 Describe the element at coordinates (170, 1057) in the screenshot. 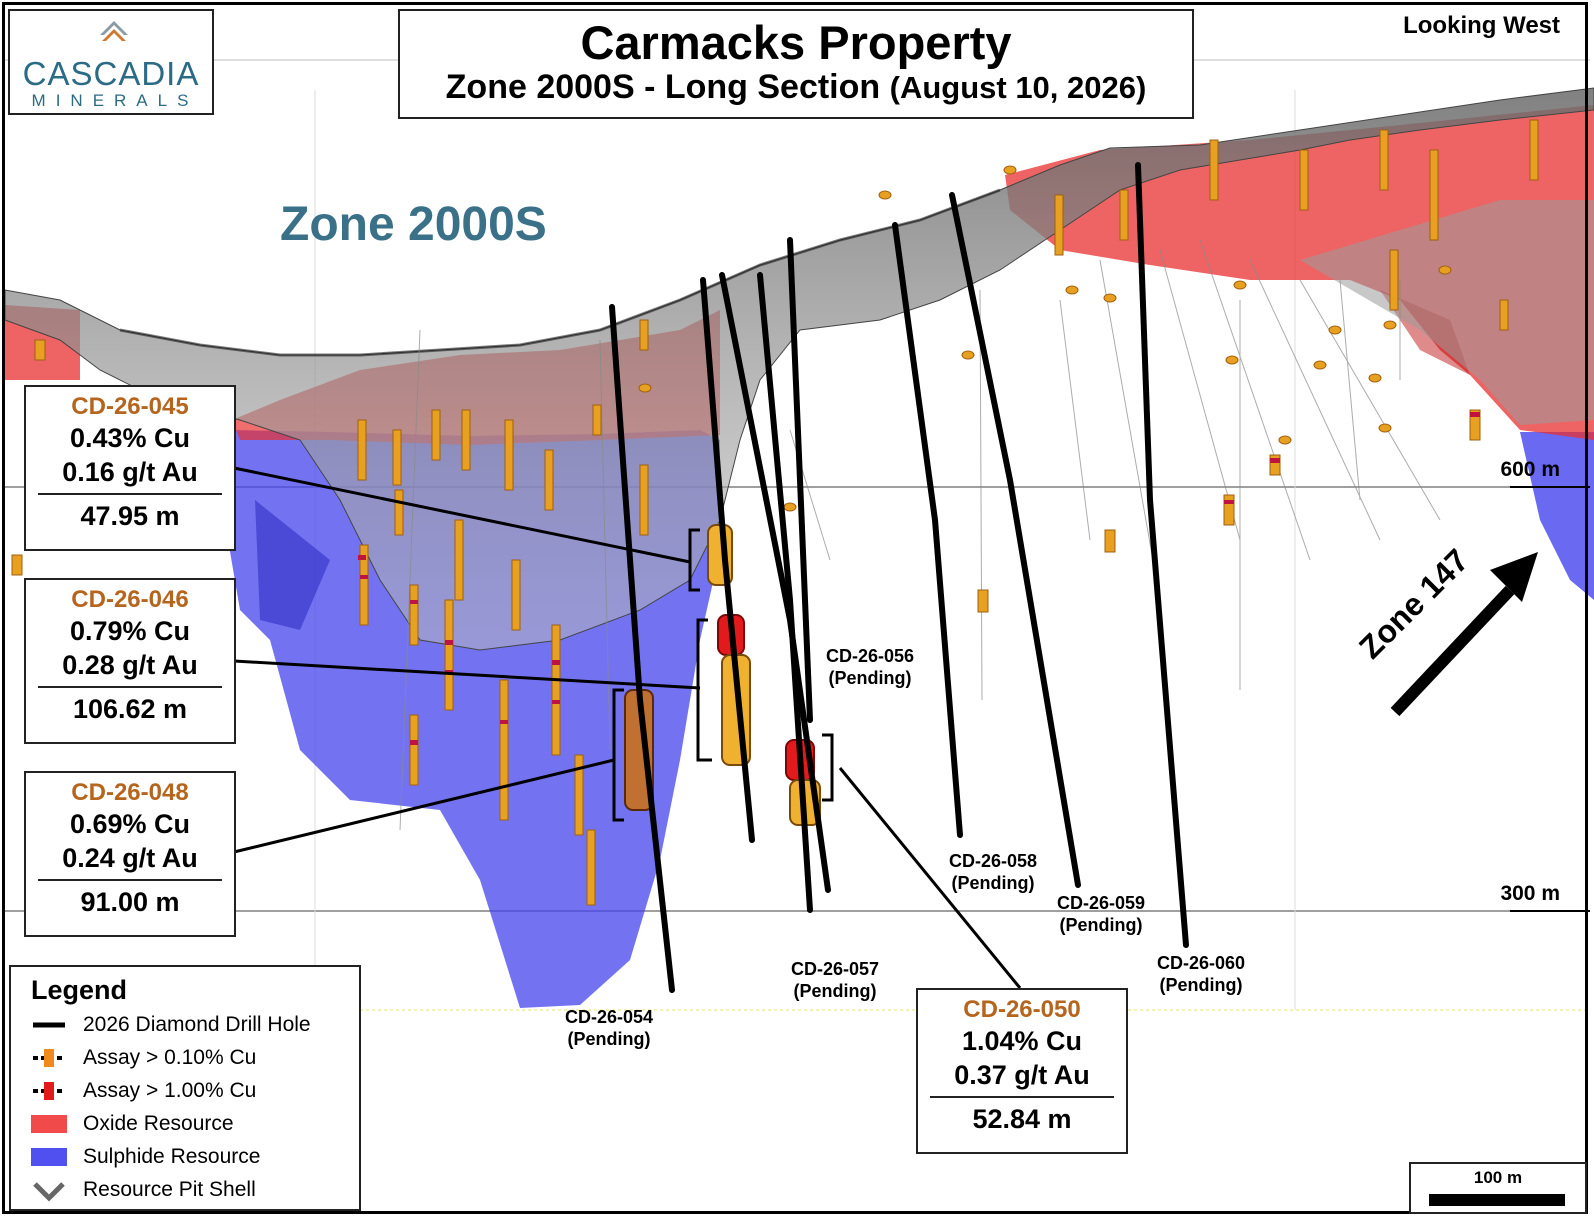

I see `legend-label: Assay > 0.10% Cu` at that location.